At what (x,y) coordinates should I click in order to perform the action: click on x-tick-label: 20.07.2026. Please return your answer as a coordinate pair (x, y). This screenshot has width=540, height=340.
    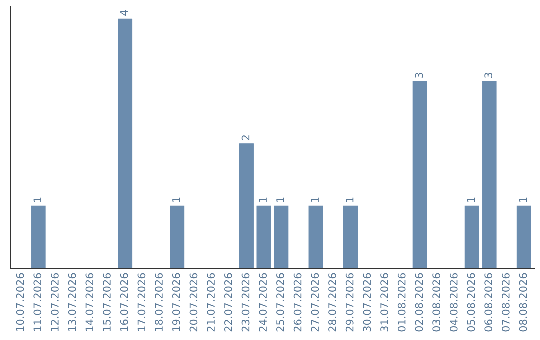
    Looking at the image, I should click on (194, 302).